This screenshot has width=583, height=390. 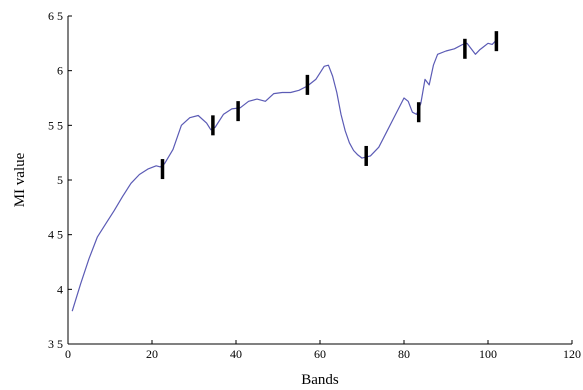 What do you see at coordinates (320, 354) in the screenshot?
I see `x-tick-label: 60` at bounding box center [320, 354].